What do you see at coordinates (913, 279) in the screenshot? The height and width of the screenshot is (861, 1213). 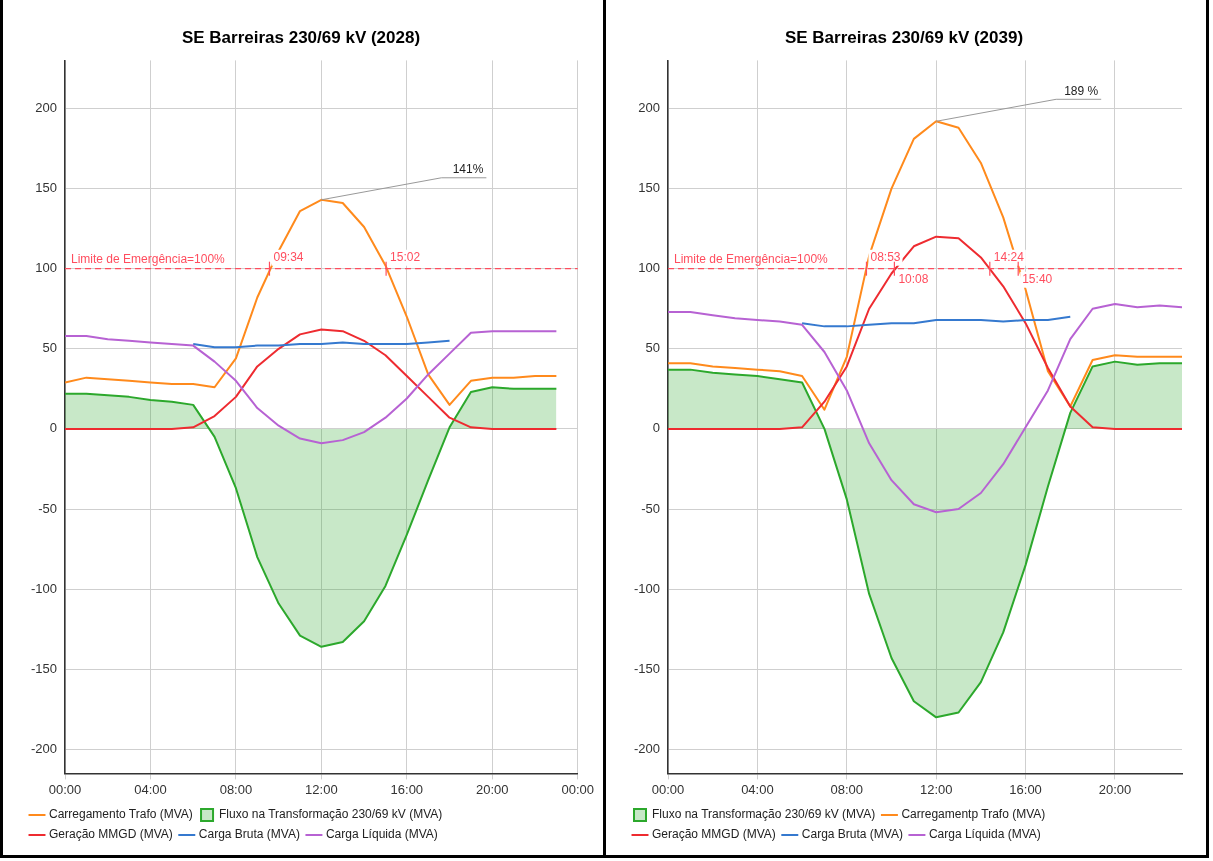 I see `annotation: 10:08` at bounding box center [913, 279].